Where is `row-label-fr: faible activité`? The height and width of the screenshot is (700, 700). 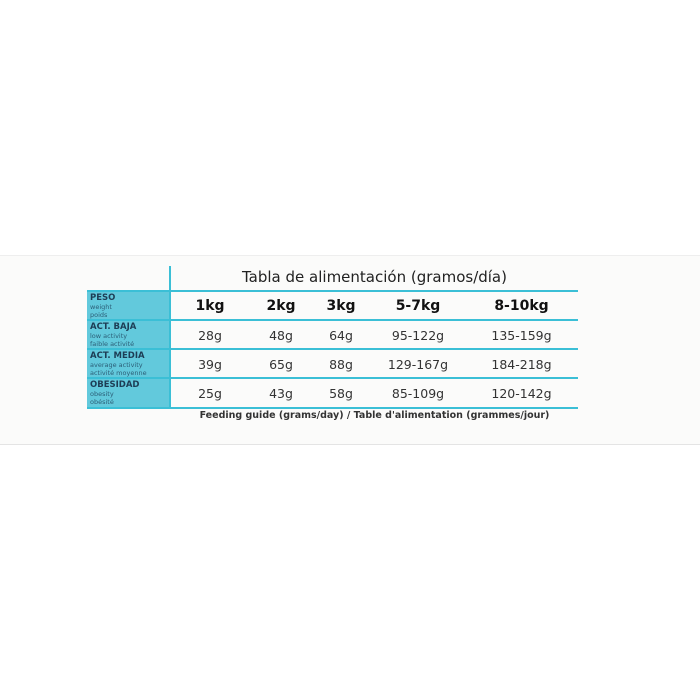 row-label-fr: faible activité is located at coordinates (112, 344).